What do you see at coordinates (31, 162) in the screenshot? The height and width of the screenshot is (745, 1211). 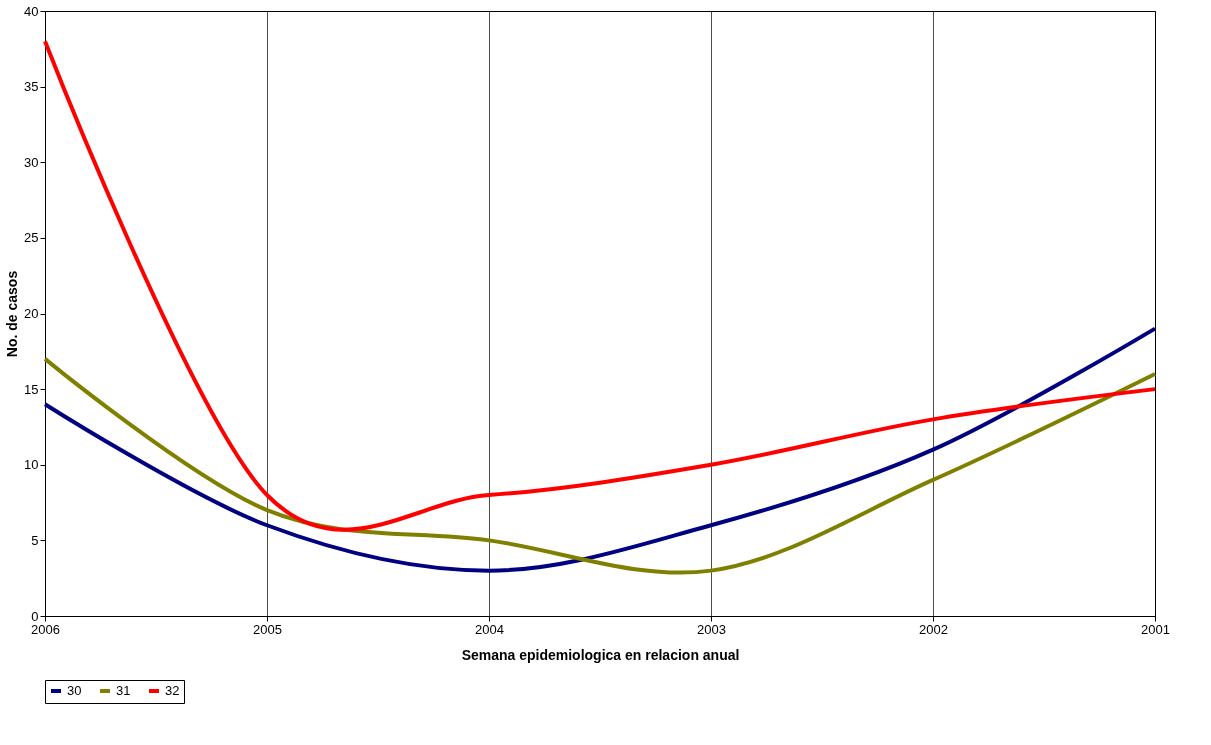 I see `y-tick-label: 30` at bounding box center [31, 162].